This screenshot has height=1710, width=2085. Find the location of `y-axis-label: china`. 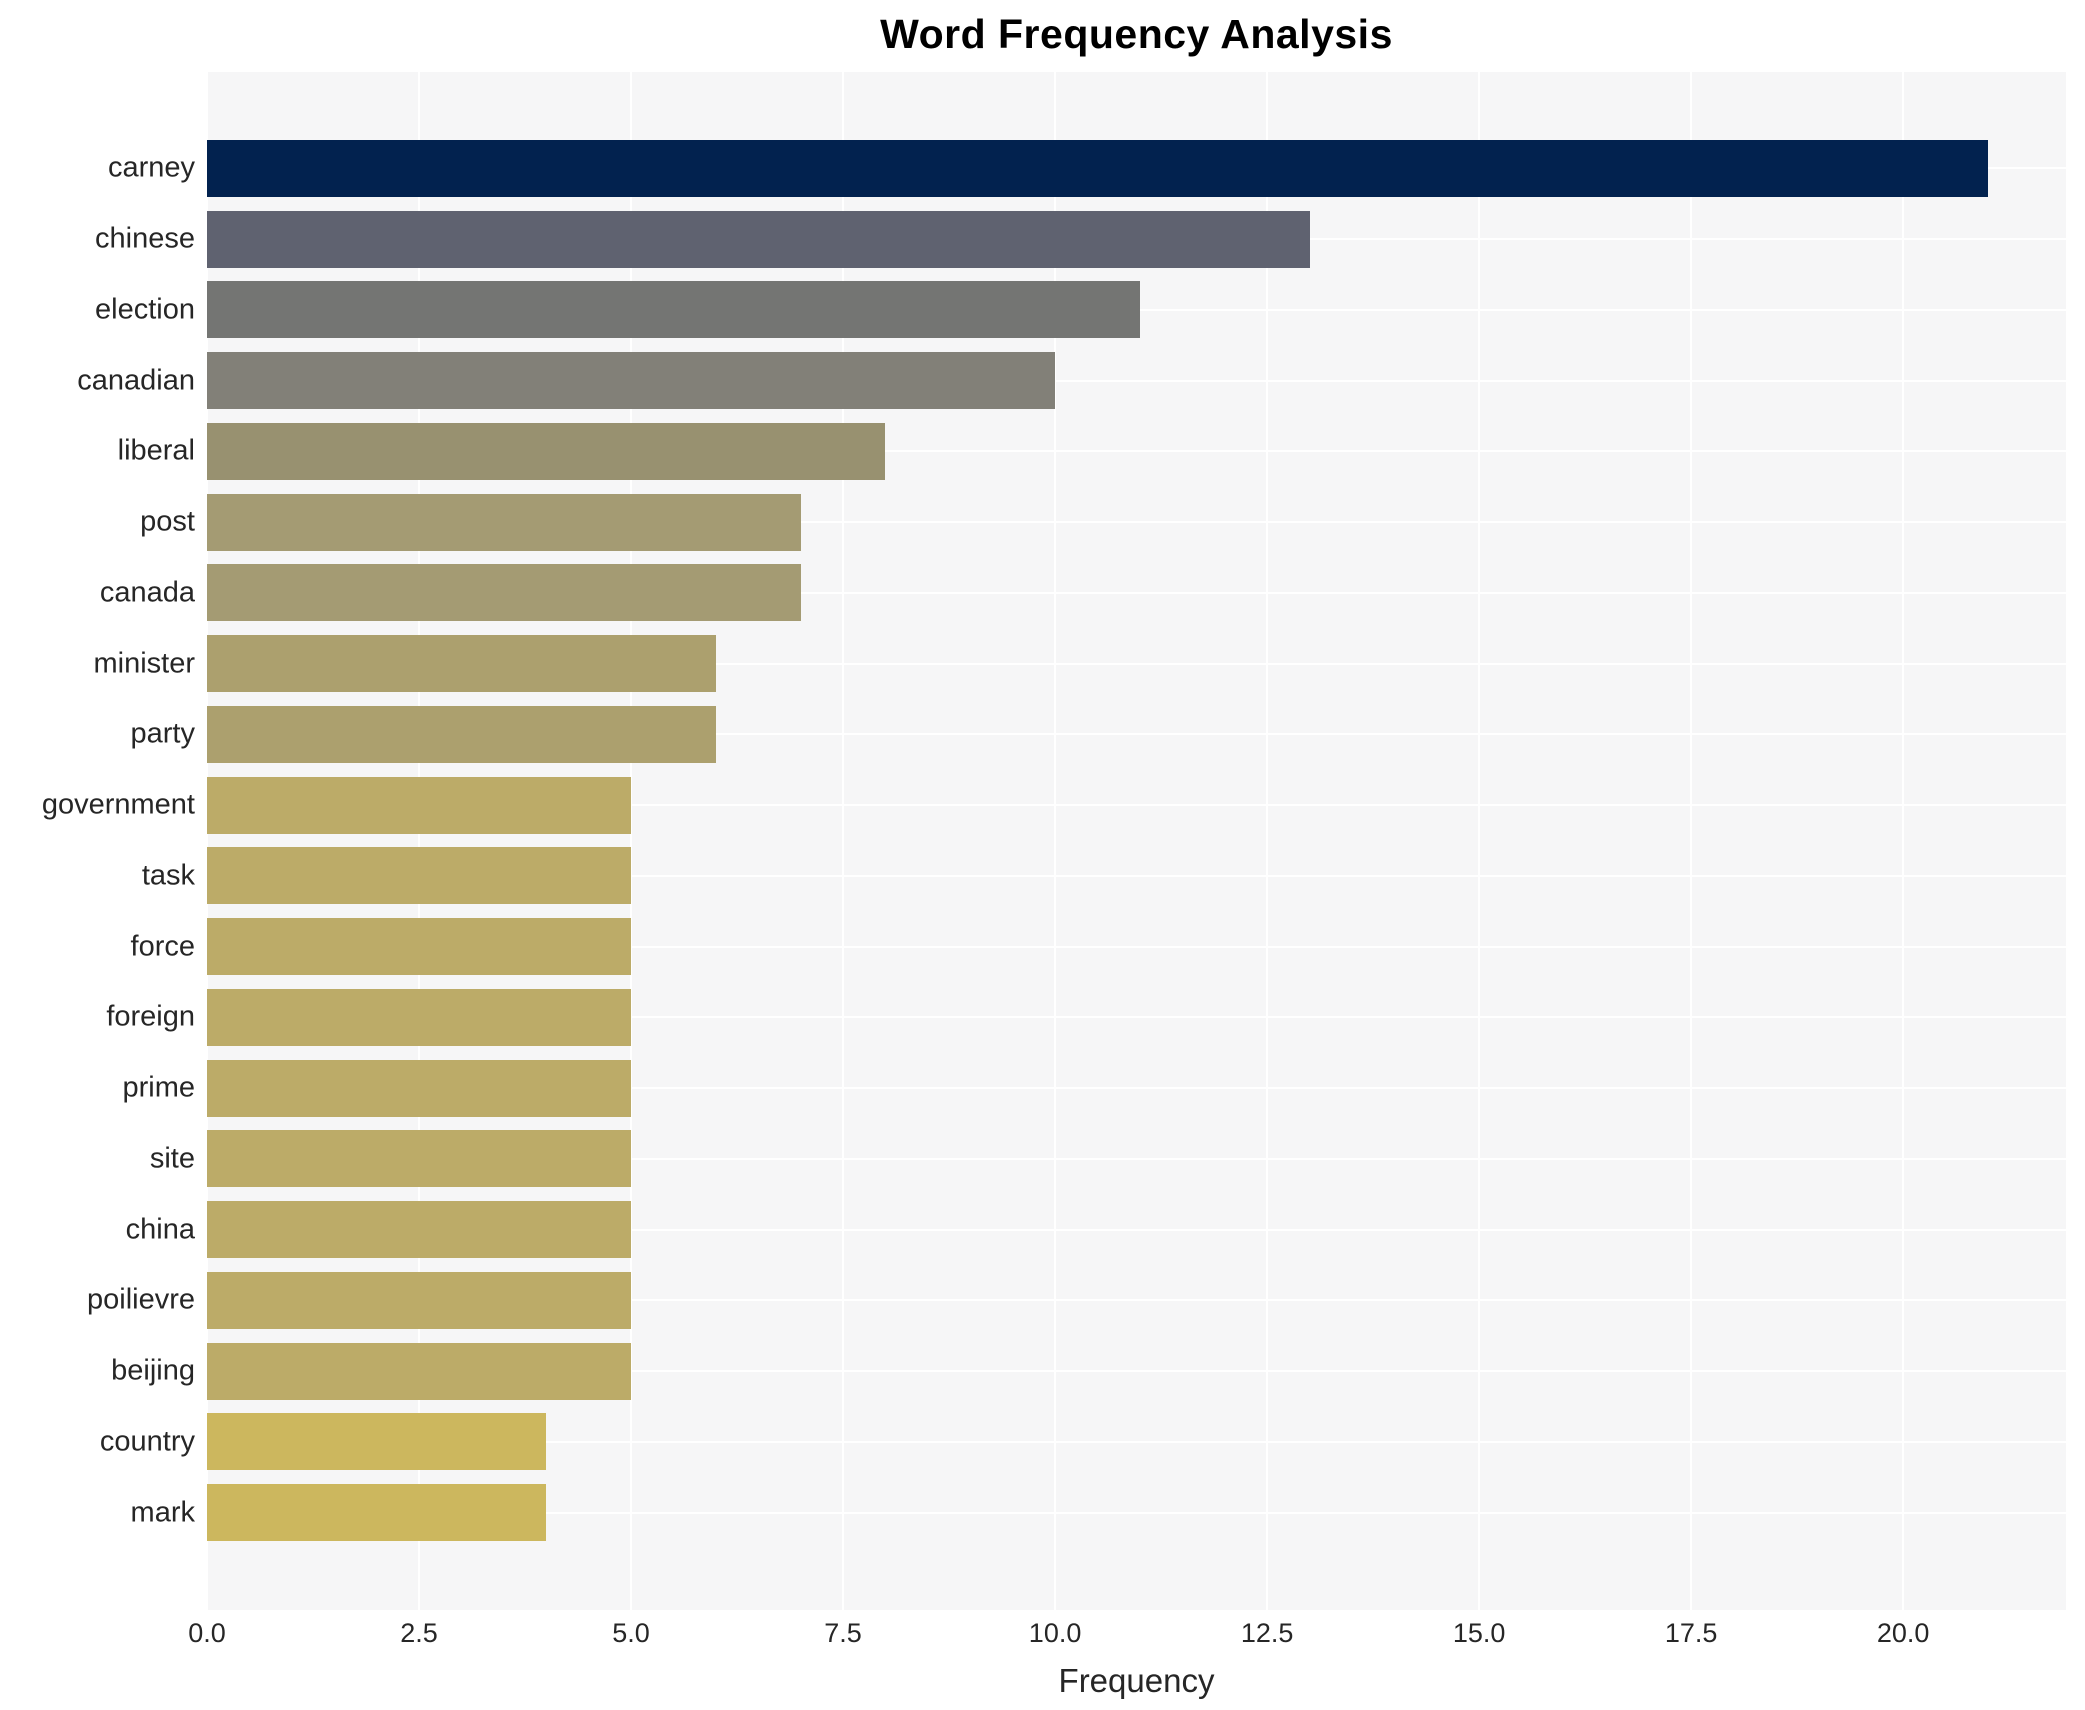

y-axis-label: china is located at coordinates (160, 1229).